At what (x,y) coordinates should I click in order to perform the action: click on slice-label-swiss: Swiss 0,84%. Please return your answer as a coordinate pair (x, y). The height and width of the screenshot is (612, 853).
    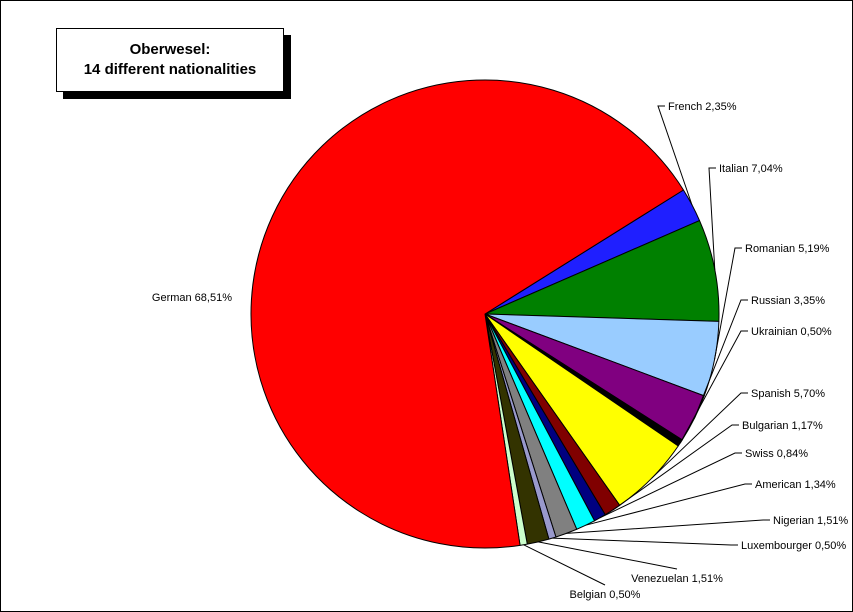
    Looking at the image, I should click on (776, 454).